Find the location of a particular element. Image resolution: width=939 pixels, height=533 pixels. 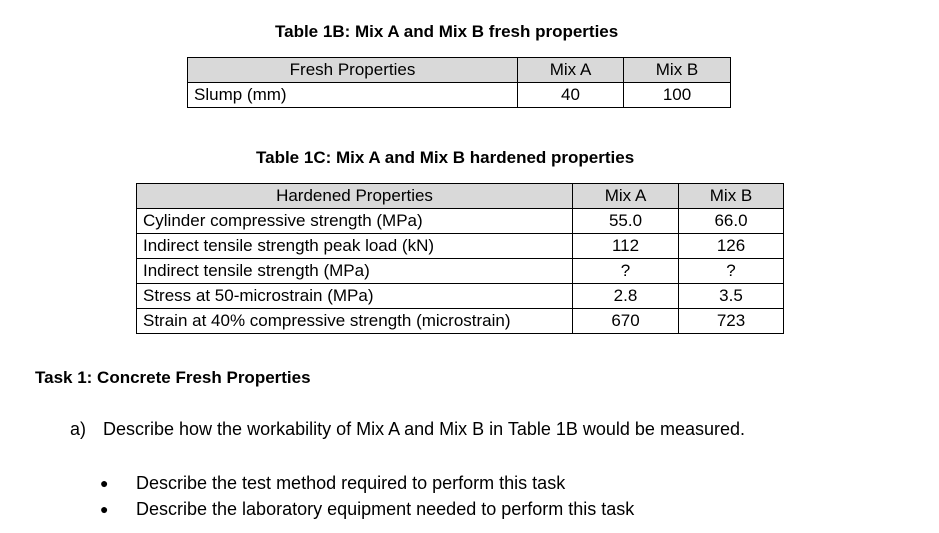

table-1c-cell-mix-a: 2.8 is located at coordinates (625, 296).